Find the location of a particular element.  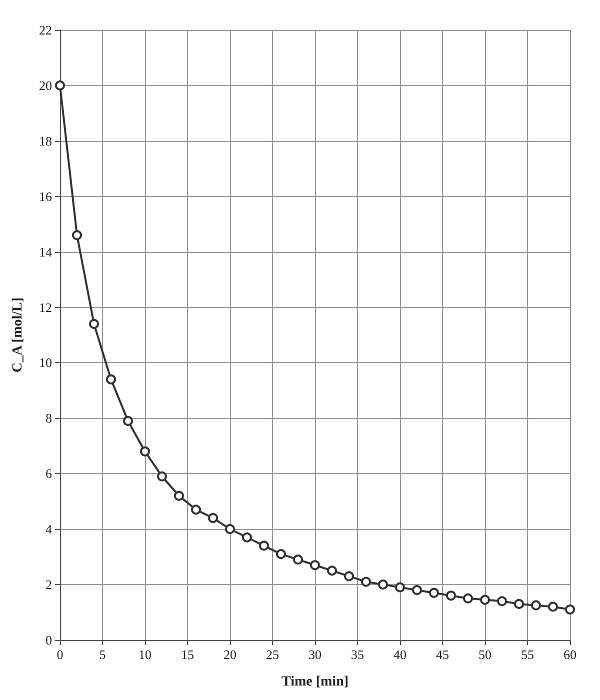

x-tick-label: 20 is located at coordinates (230, 654).